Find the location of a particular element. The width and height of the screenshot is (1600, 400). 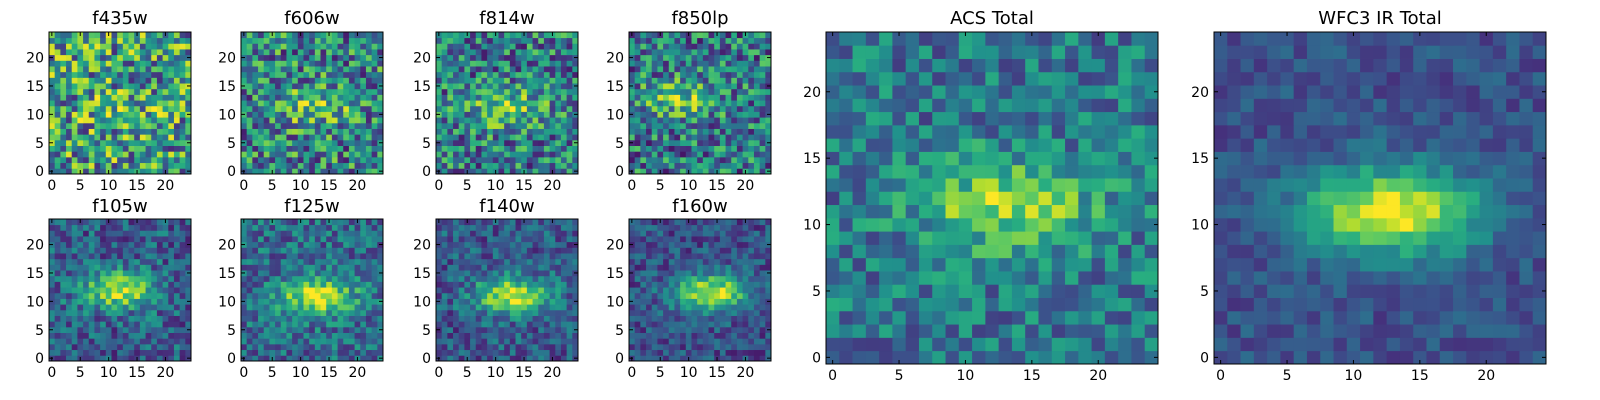

x-tick-label: 0 is located at coordinates (438, 186).